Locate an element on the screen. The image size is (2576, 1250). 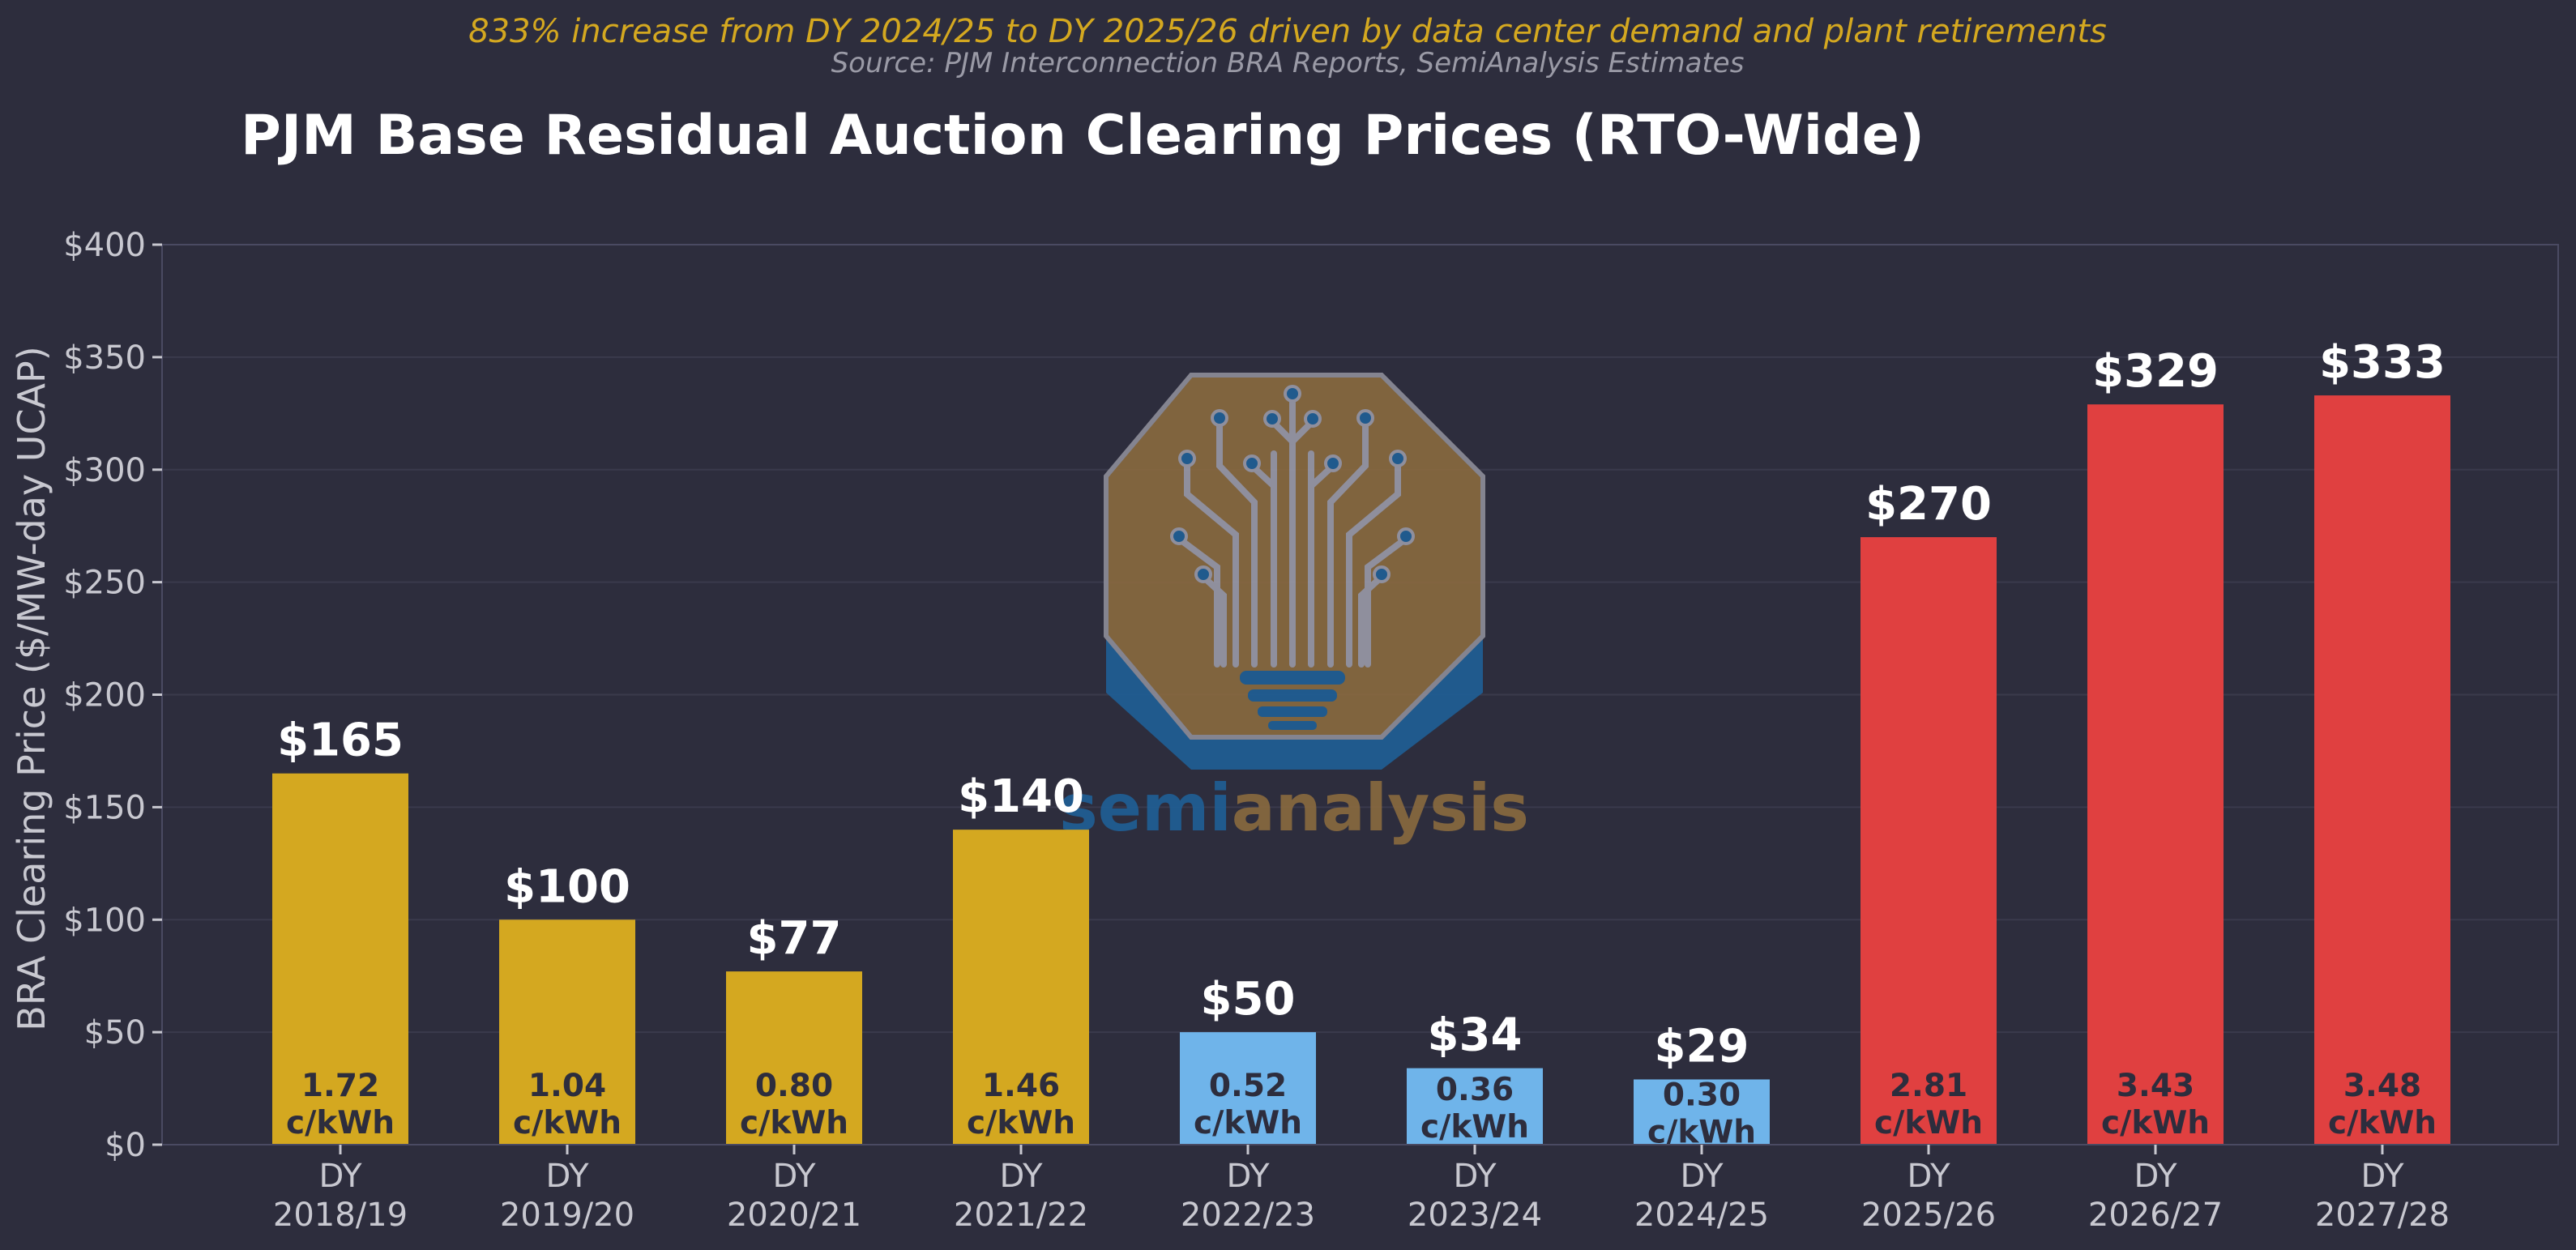
bar-inner-label-8: 3.43 c/kWh is located at coordinates (2155, 1104).